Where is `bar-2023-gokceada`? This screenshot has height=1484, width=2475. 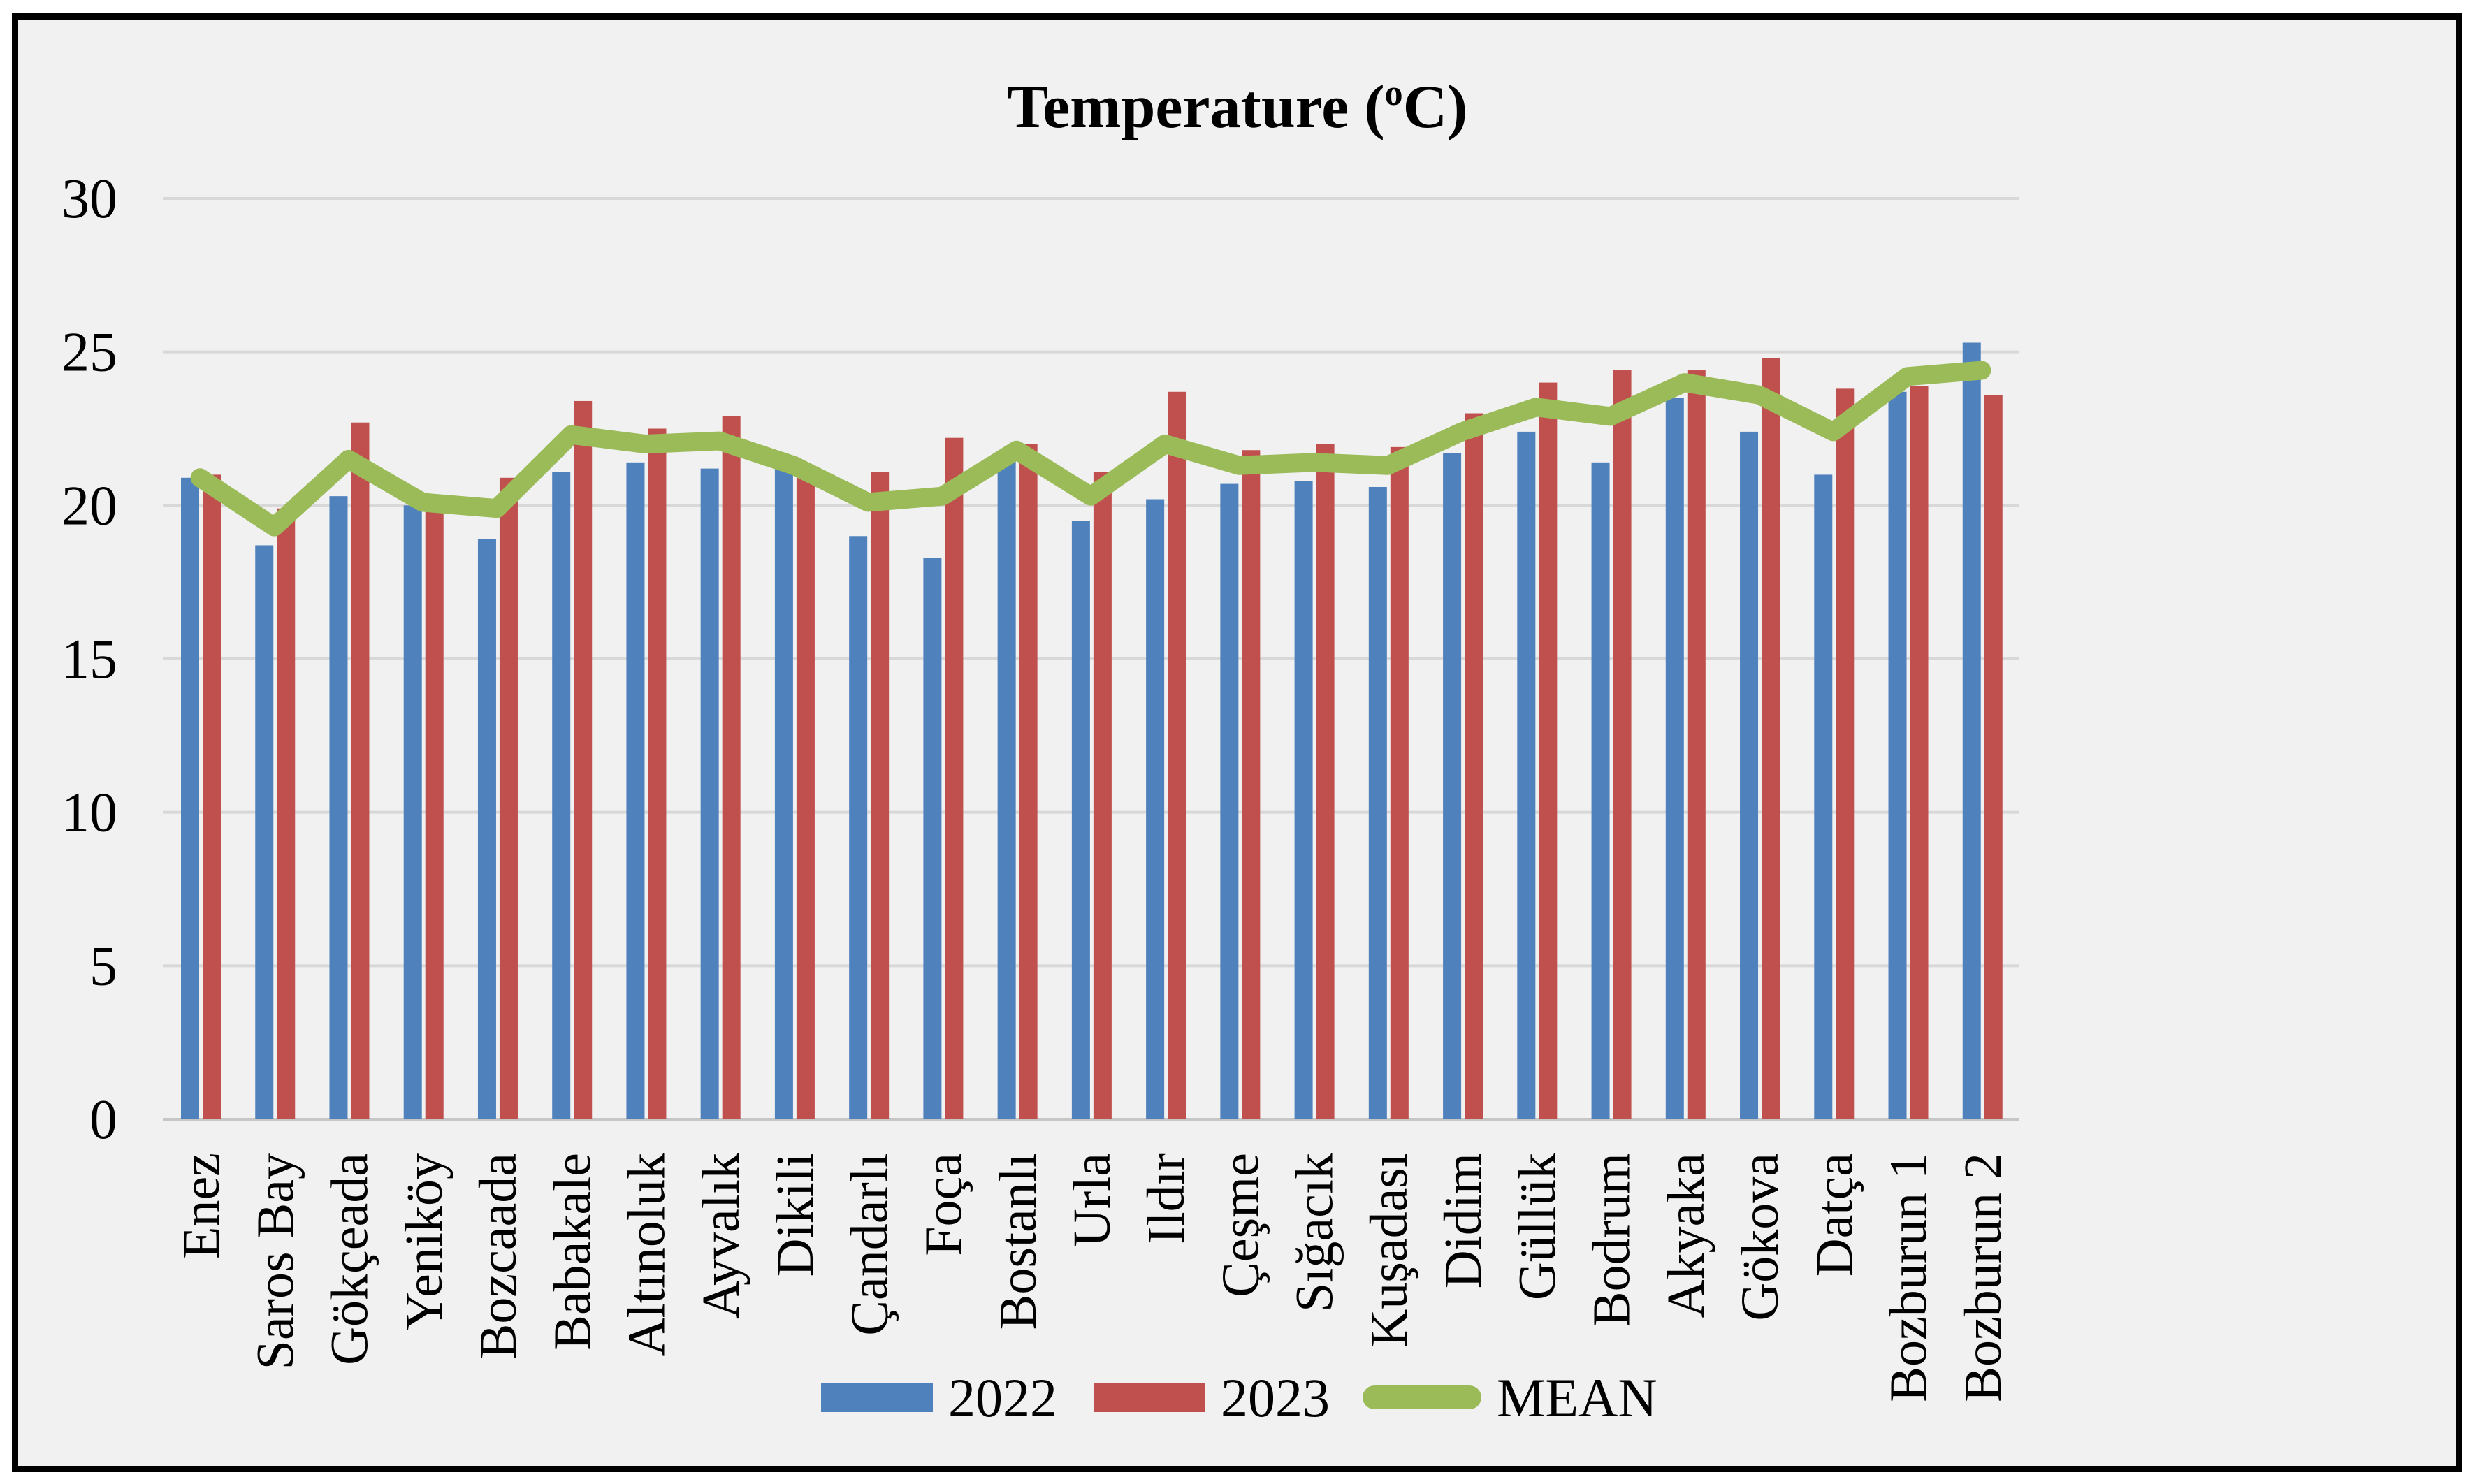
bar-2023-gokceada is located at coordinates (360, 770).